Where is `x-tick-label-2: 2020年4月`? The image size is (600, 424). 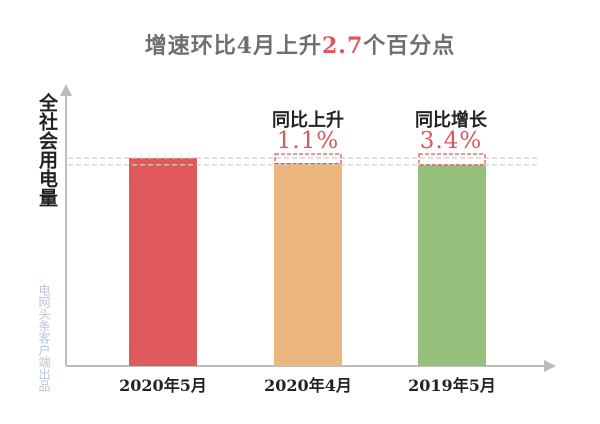 x-tick-label-2: 2020年4月 is located at coordinates (308, 385).